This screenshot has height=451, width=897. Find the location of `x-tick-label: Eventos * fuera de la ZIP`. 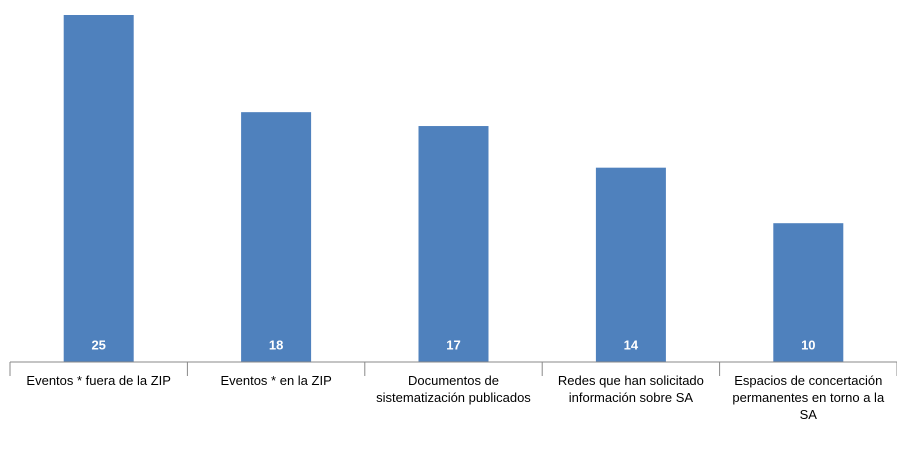

x-tick-label: Eventos * fuera de la ZIP is located at coordinates (98, 380).